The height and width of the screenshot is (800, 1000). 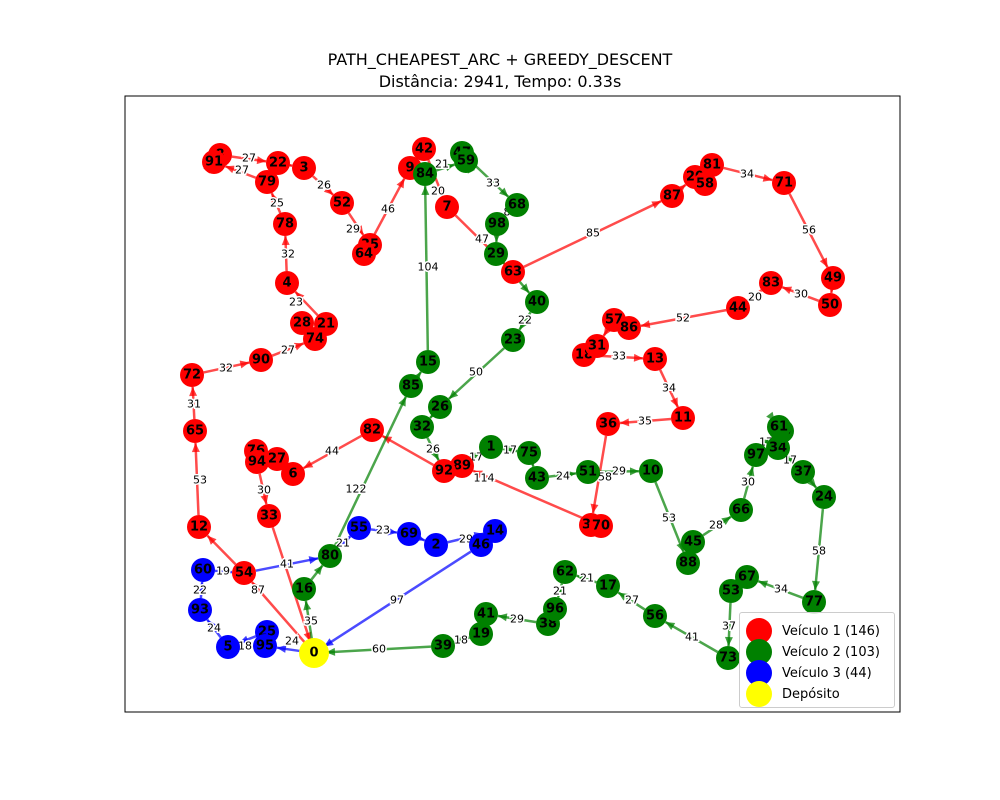 What do you see at coordinates (285, 224) in the screenshot?
I see `node-label: 78` at bounding box center [285, 224].